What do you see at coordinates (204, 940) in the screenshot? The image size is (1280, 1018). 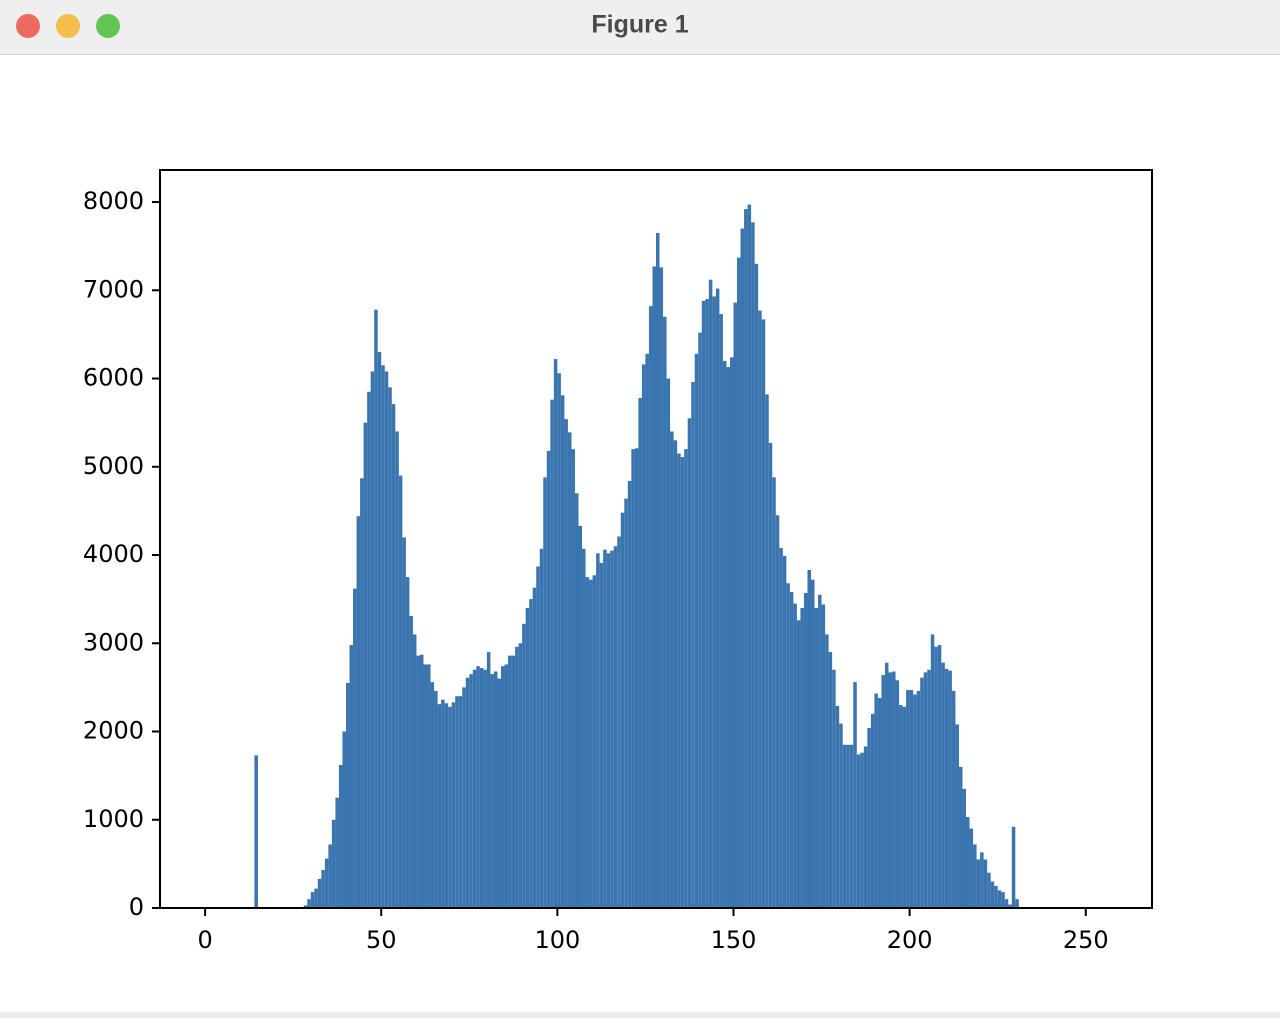 I see `x-tick-label: 0` at bounding box center [204, 940].